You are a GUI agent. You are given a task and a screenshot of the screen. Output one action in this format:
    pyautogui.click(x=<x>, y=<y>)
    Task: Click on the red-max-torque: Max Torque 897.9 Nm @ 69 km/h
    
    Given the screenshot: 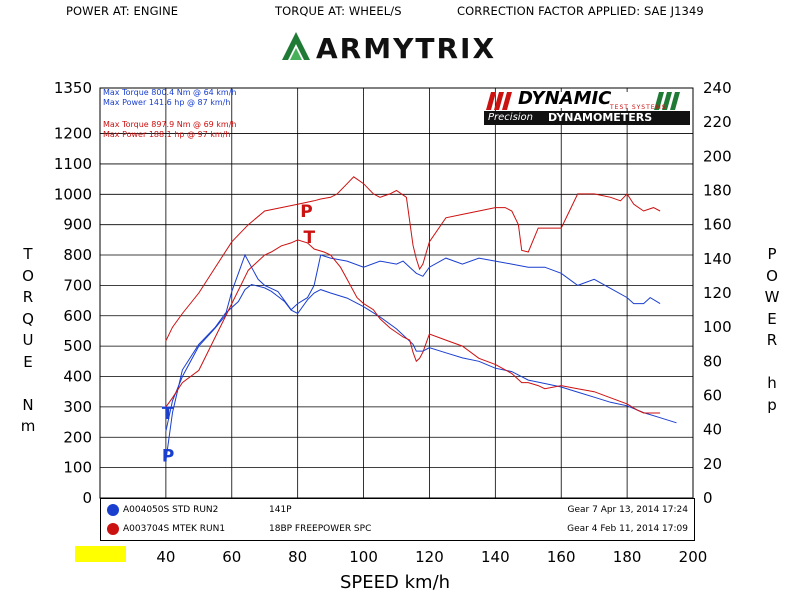 What is the action you would take?
    pyautogui.click(x=170, y=124)
    